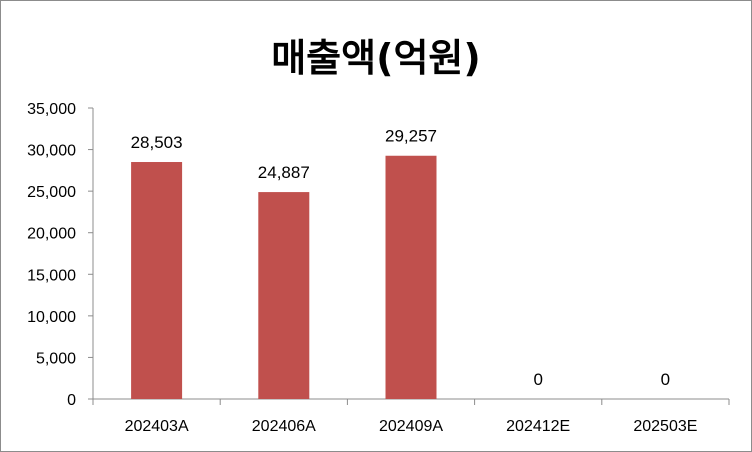 The image size is (752, 452). Describe the element at coordinates (157, 280) in the screenshot. I see `bar-202403A` at that location.